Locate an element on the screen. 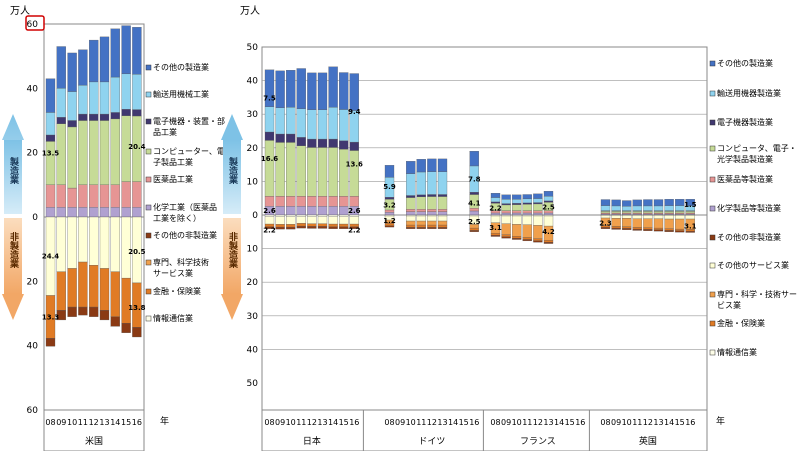 Image resolution: width=800 pixels, height=451 pixels. year-label: 08 is located at coordinates (389, 422).